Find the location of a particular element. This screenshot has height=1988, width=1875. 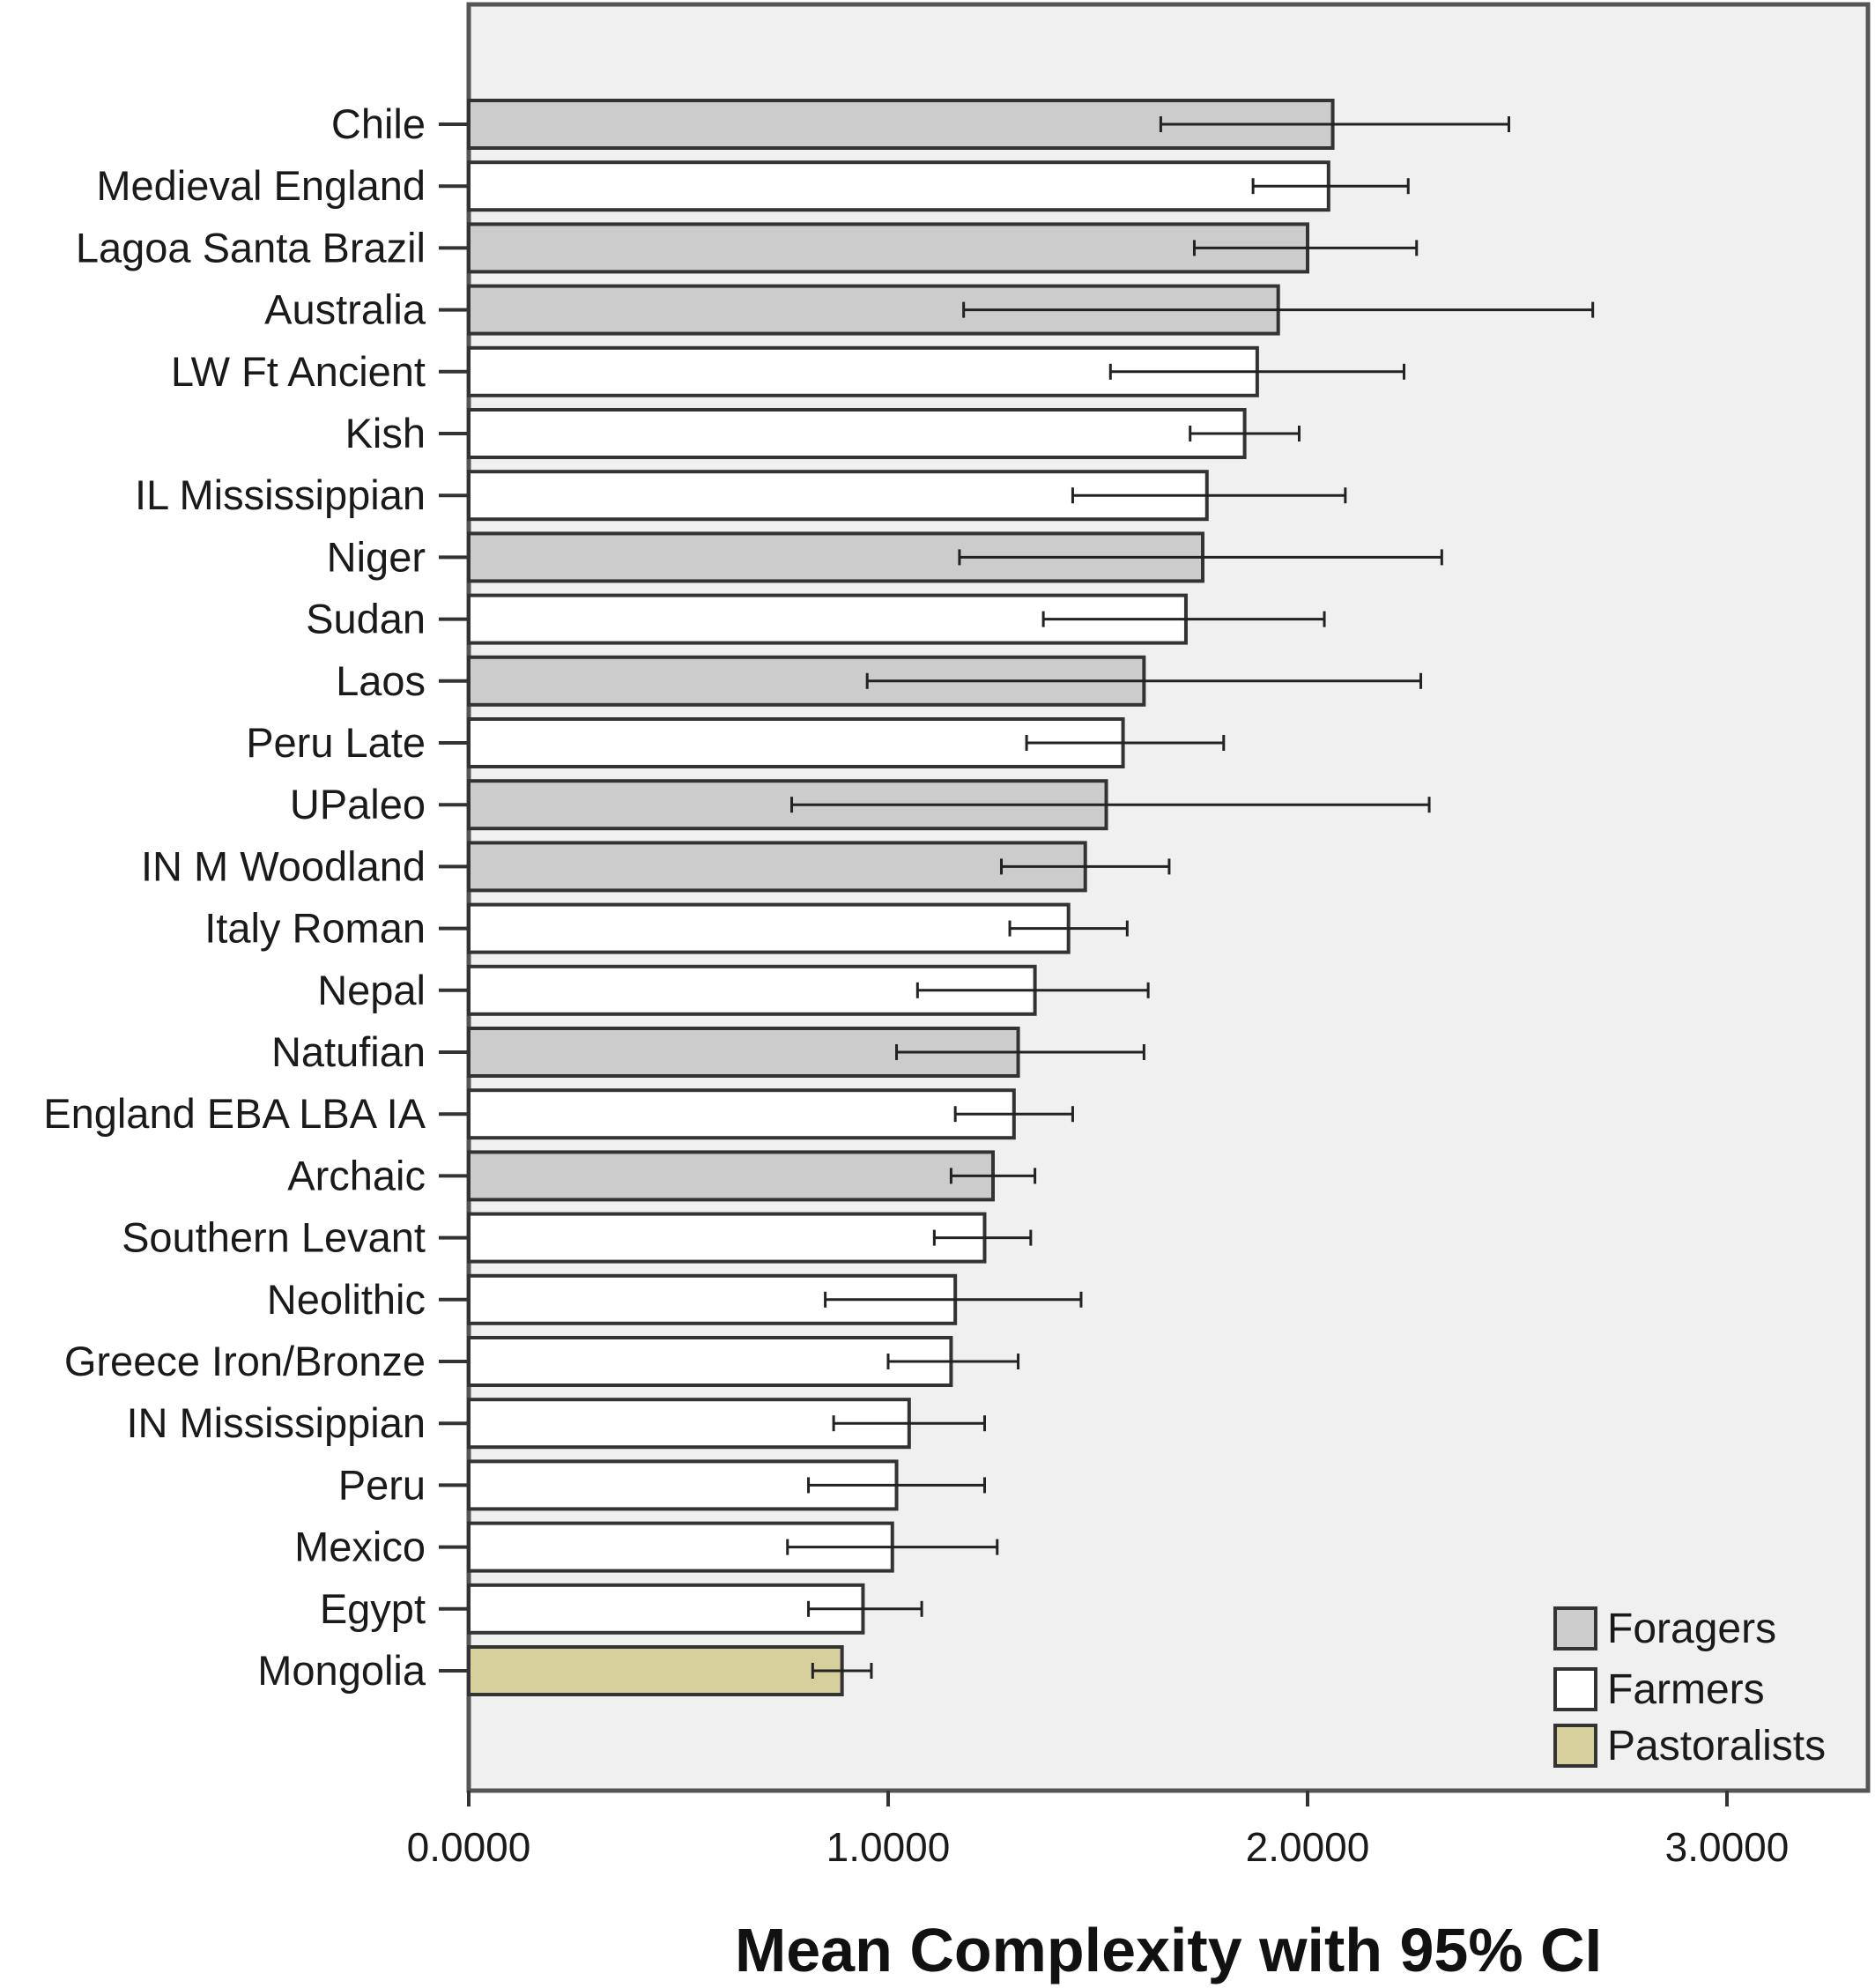

x-tick-label: 1.0000 is located at coordinates (889, 1847).